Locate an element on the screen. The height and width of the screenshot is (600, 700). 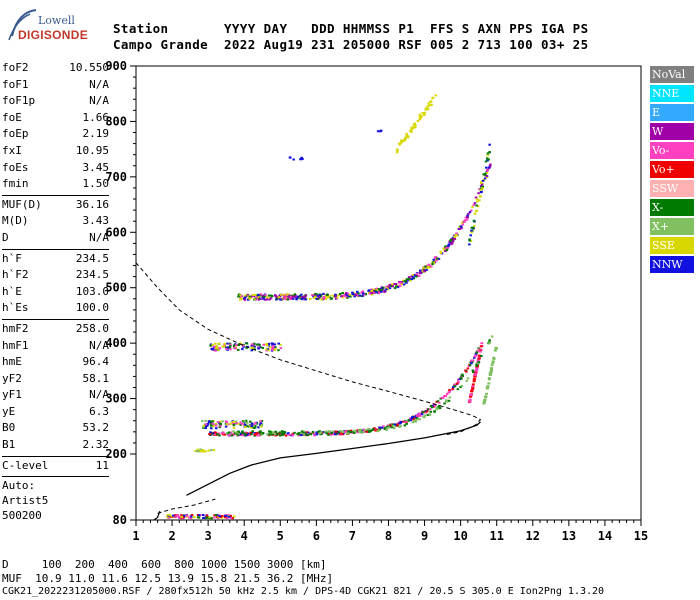
x-tick-label: 14 is located at coordinates (605, 536).